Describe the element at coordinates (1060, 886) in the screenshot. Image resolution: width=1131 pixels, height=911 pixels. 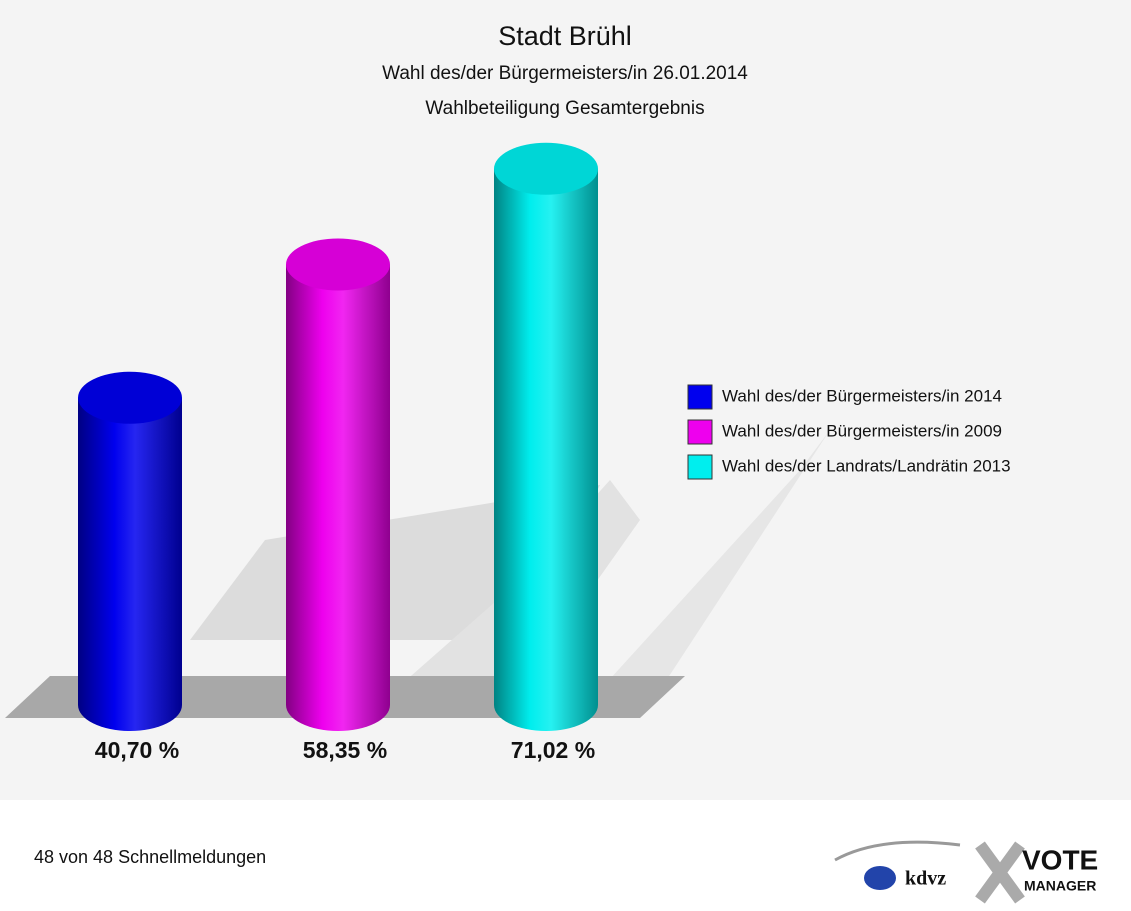
I see `logo-text: MANAGER` at that location.